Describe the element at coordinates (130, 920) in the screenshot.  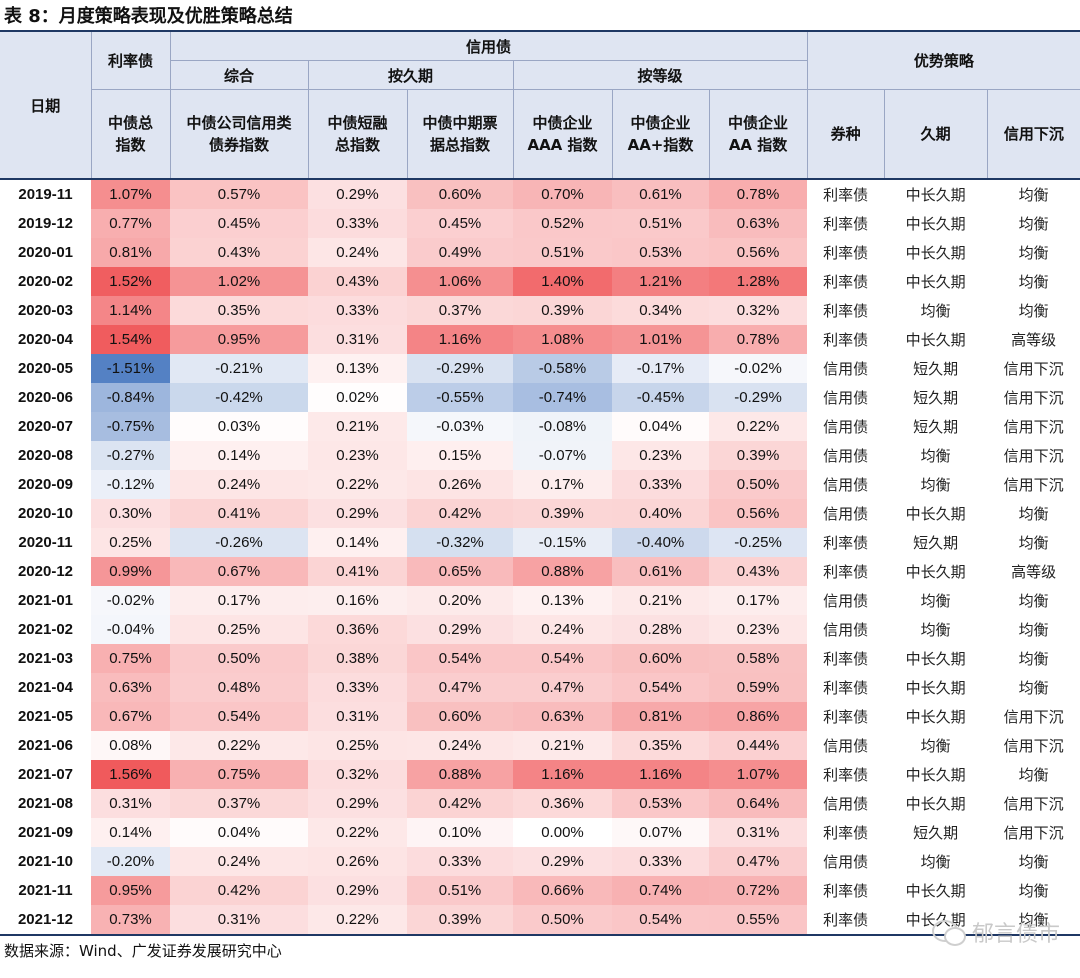
I see `return-cell: 0.73%` at that location.